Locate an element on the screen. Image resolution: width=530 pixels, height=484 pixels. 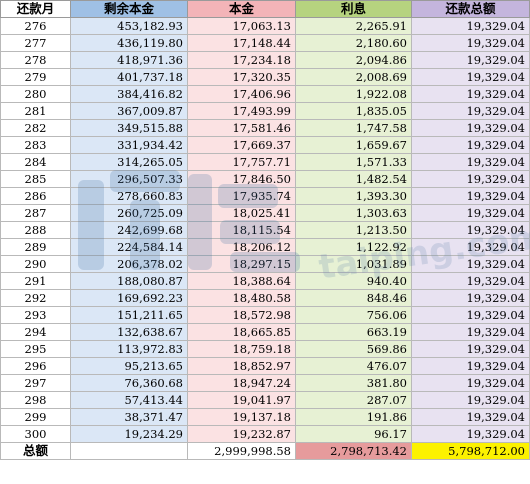
table-row: 288 242,699.68 18,115.54 1,213.50 19,329.04 is located at coordinates (265, 230).